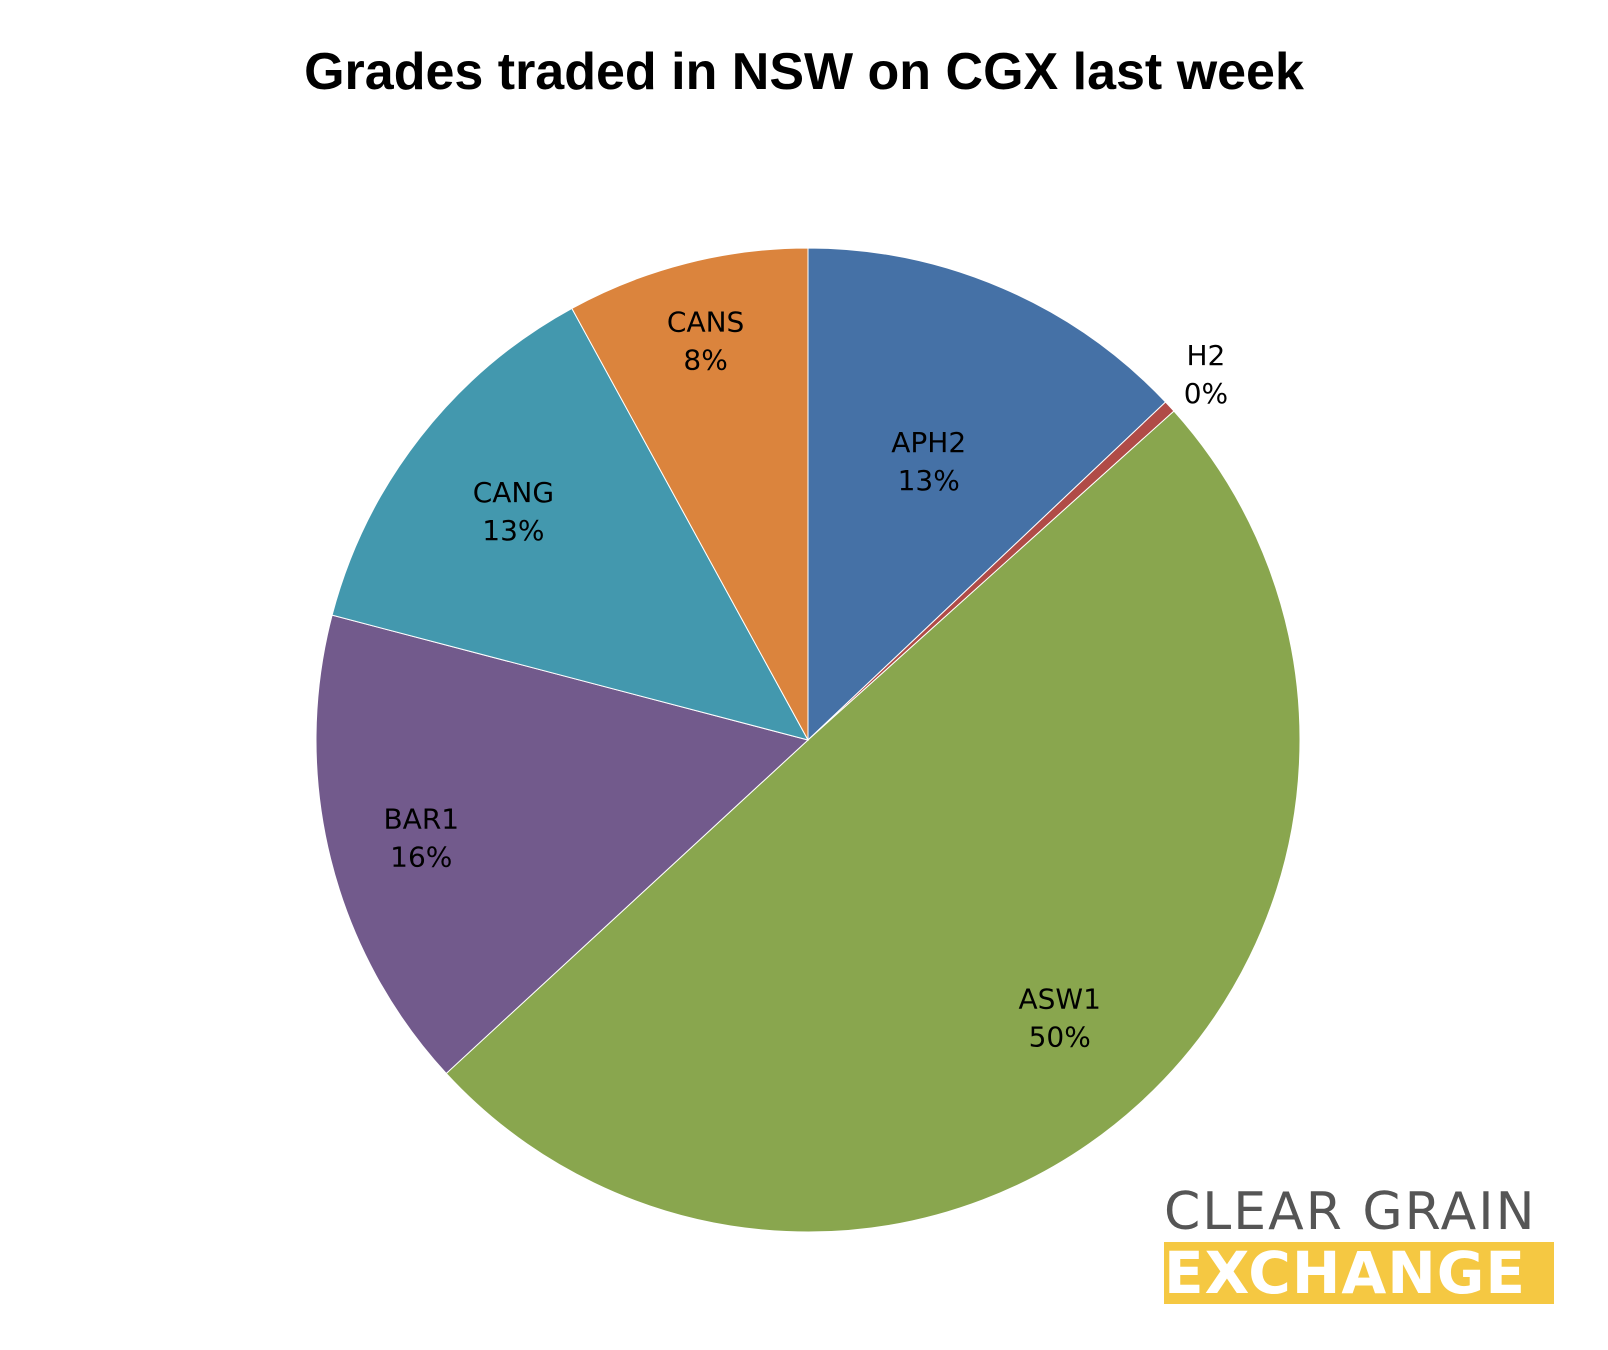  Describe the element at coordinates (1350, 1212) in the screenshot. I see `logo-line-clear-grain: CLEAR GRAIN` at that location.